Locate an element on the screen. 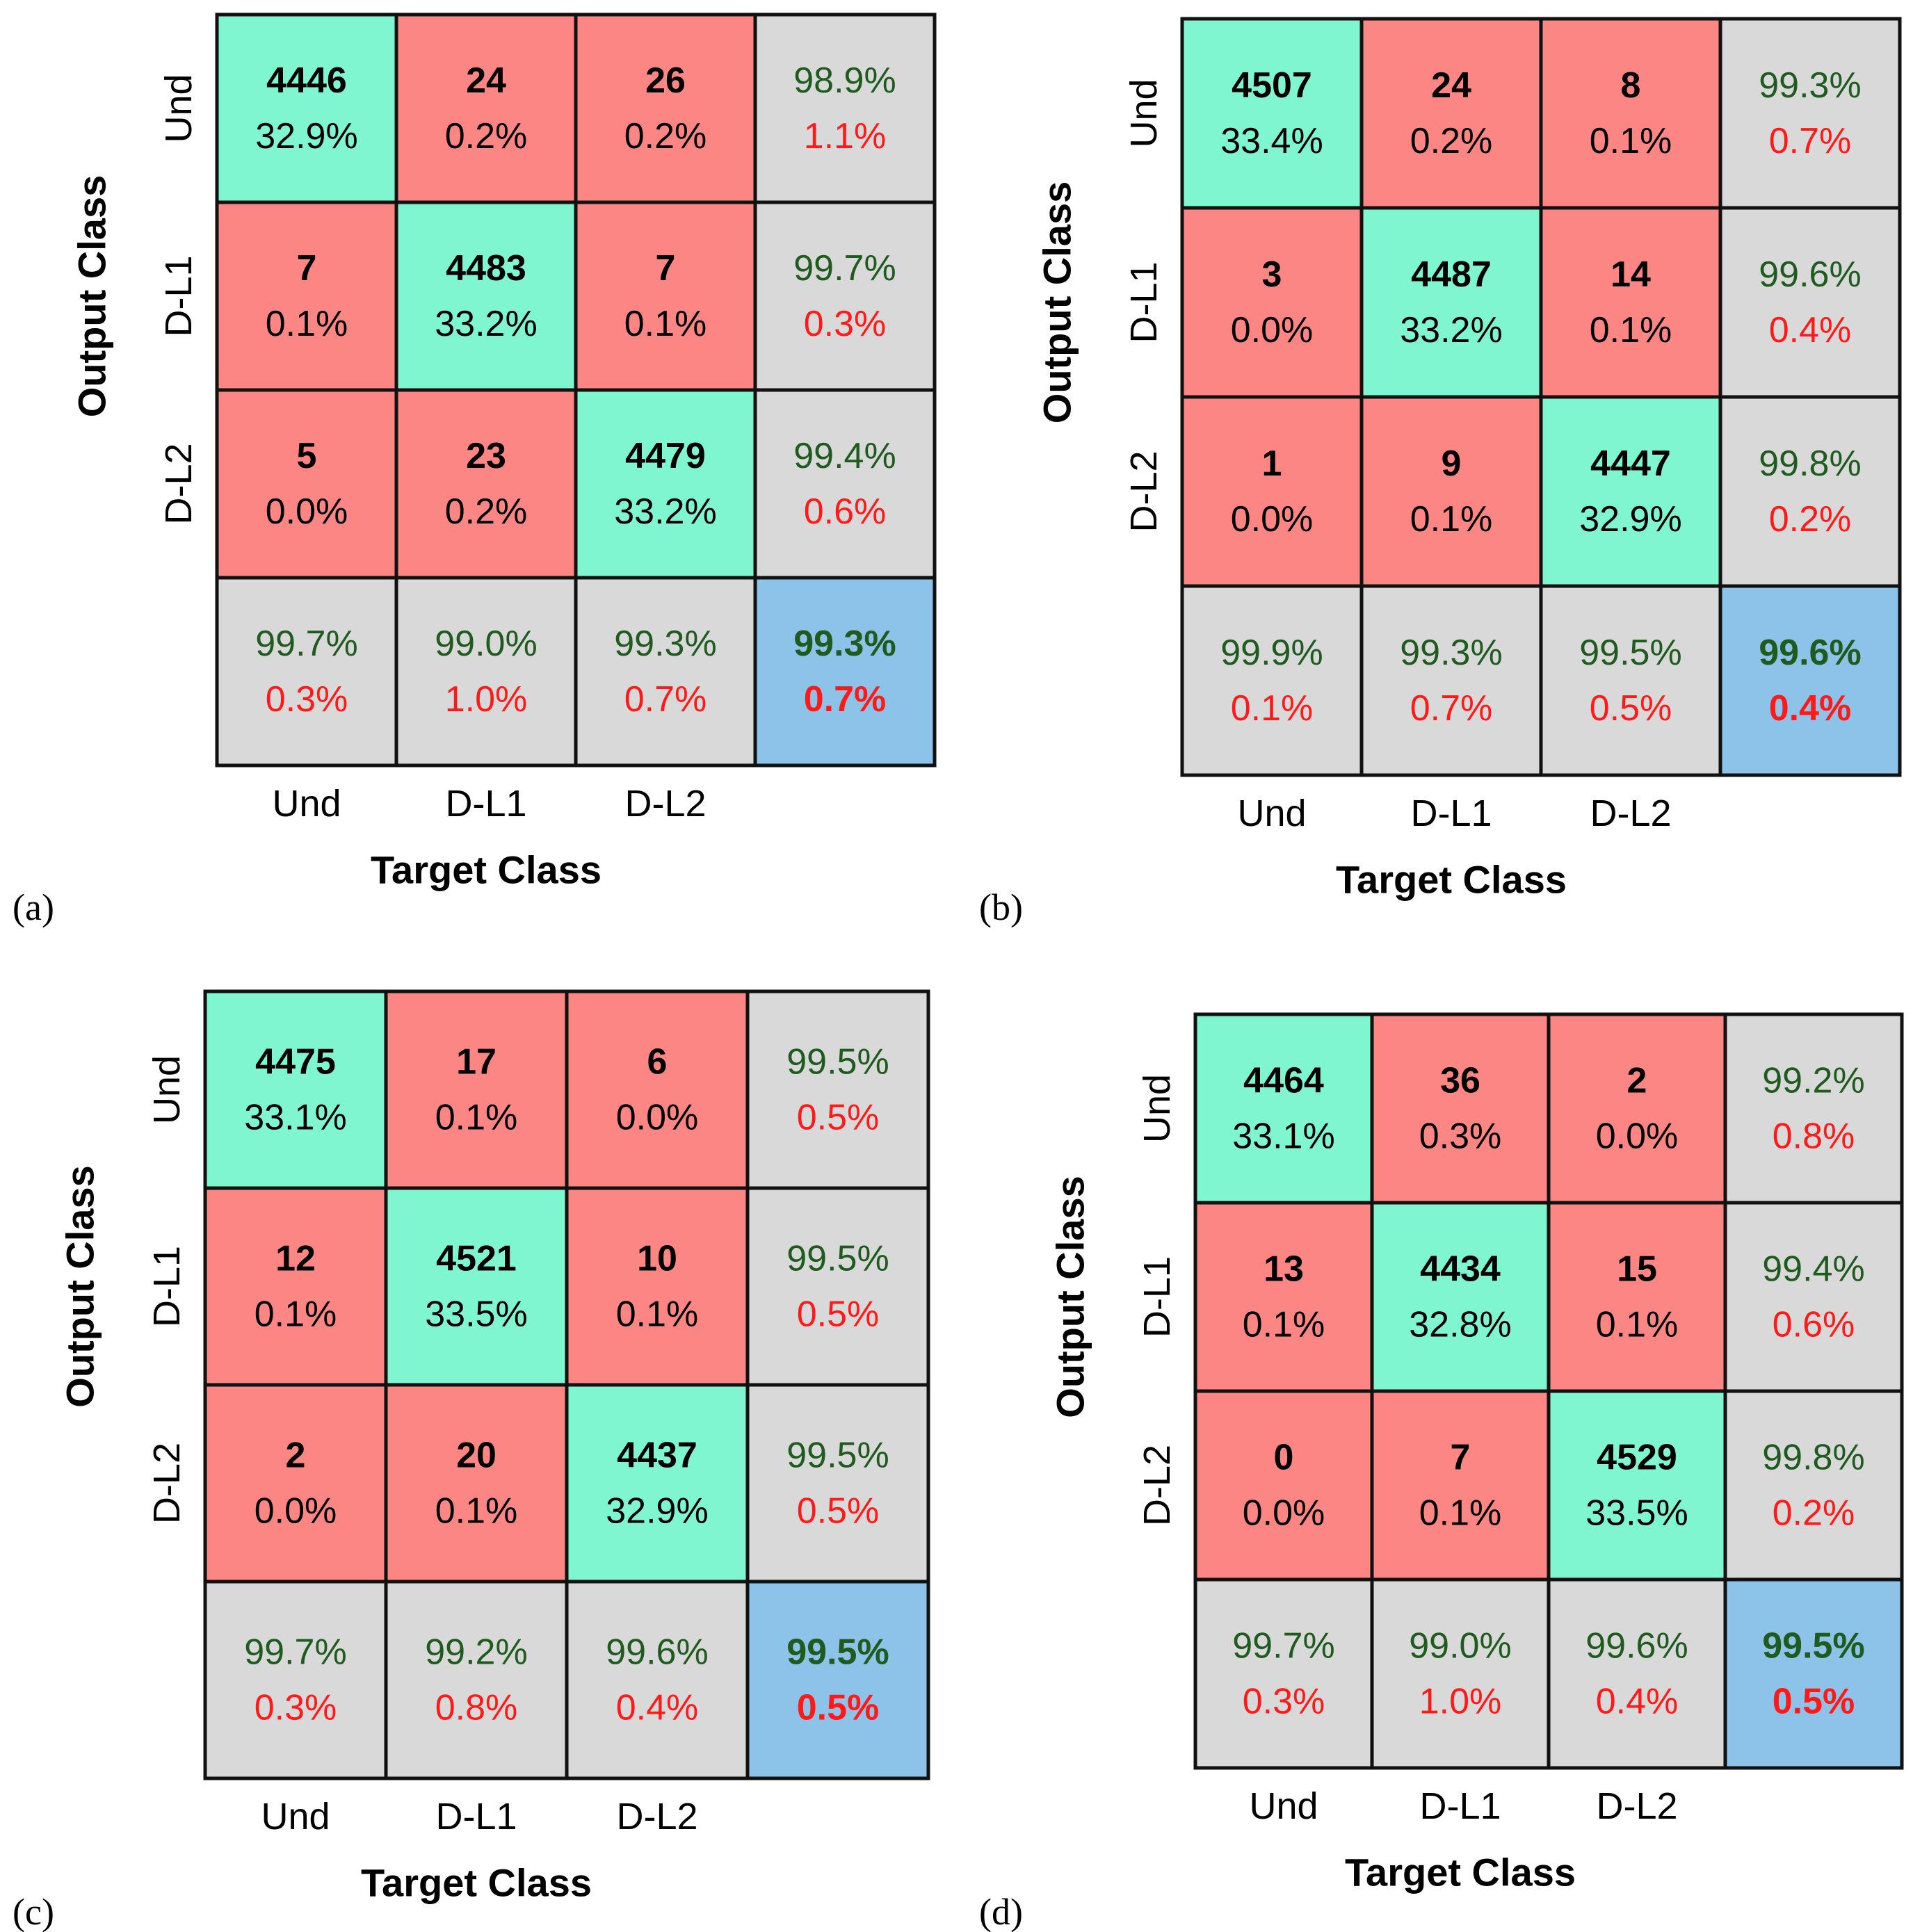  cell-value-label: 17 is located at coordinates (476, 1062).